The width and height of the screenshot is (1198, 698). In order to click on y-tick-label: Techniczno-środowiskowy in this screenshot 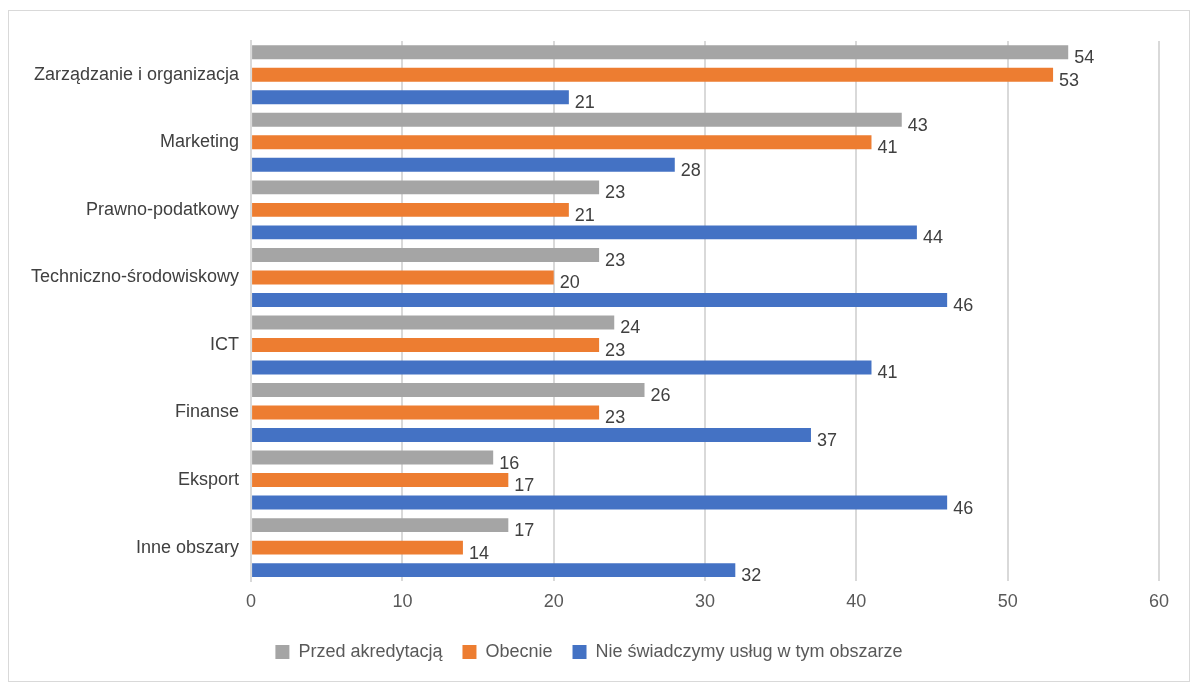, I will do `click(135, 276)`.